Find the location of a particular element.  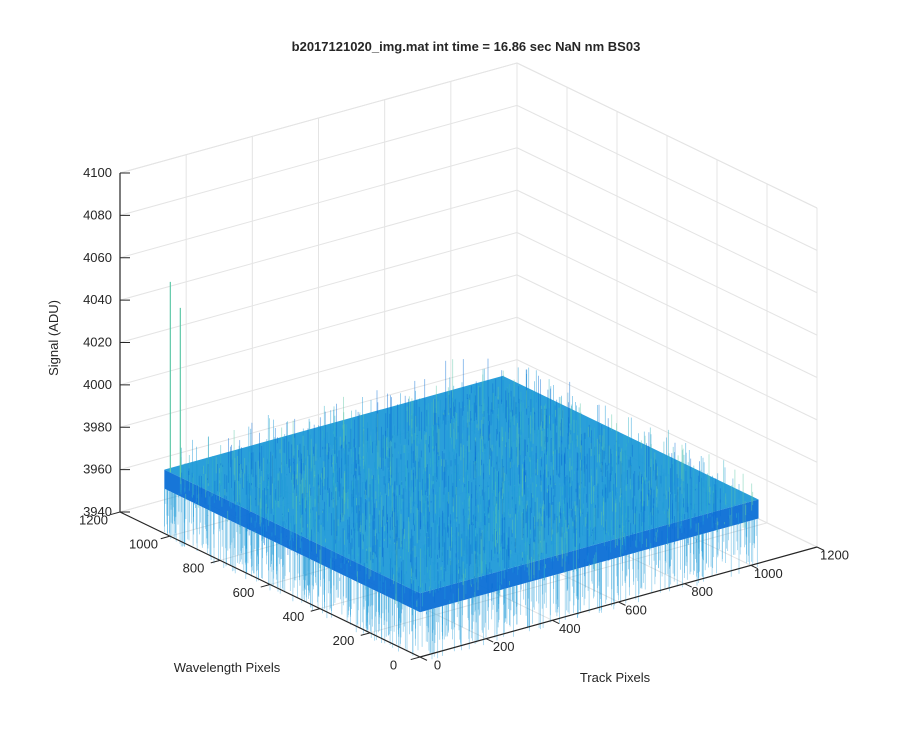

y-tick-label: 600 is located at coordinates (244, 592).